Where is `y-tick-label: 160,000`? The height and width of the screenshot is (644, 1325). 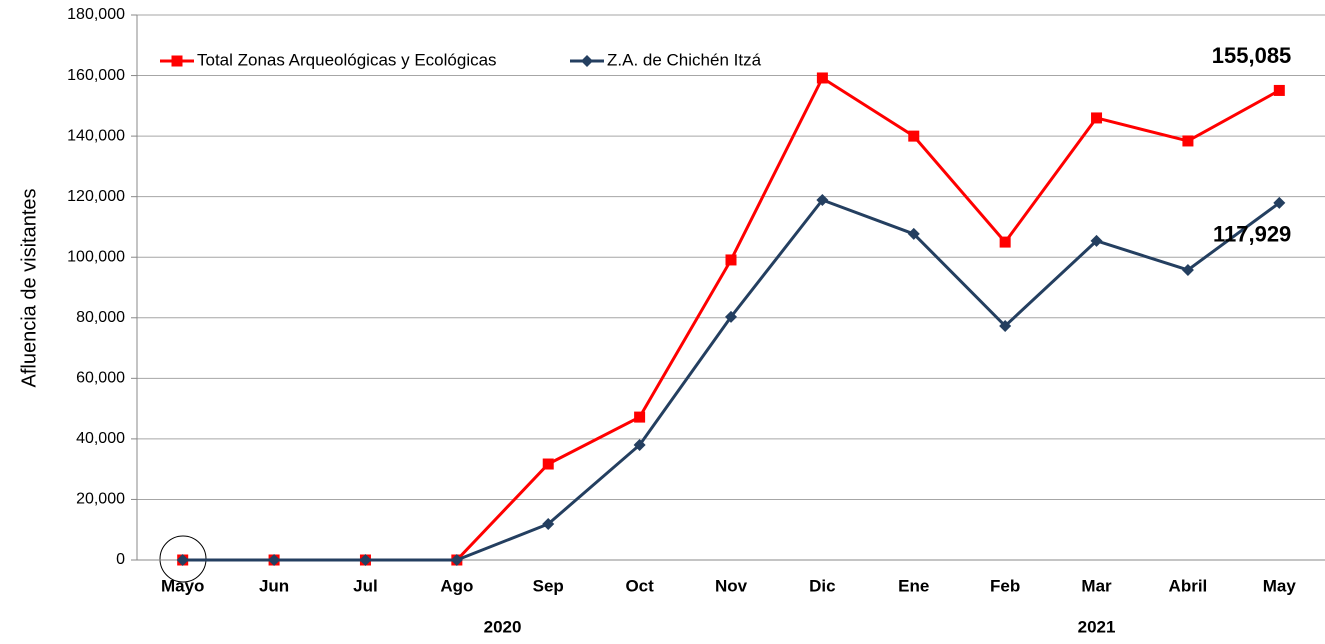 y-tick-label: 160,000 is located at coordinates (96, 75).